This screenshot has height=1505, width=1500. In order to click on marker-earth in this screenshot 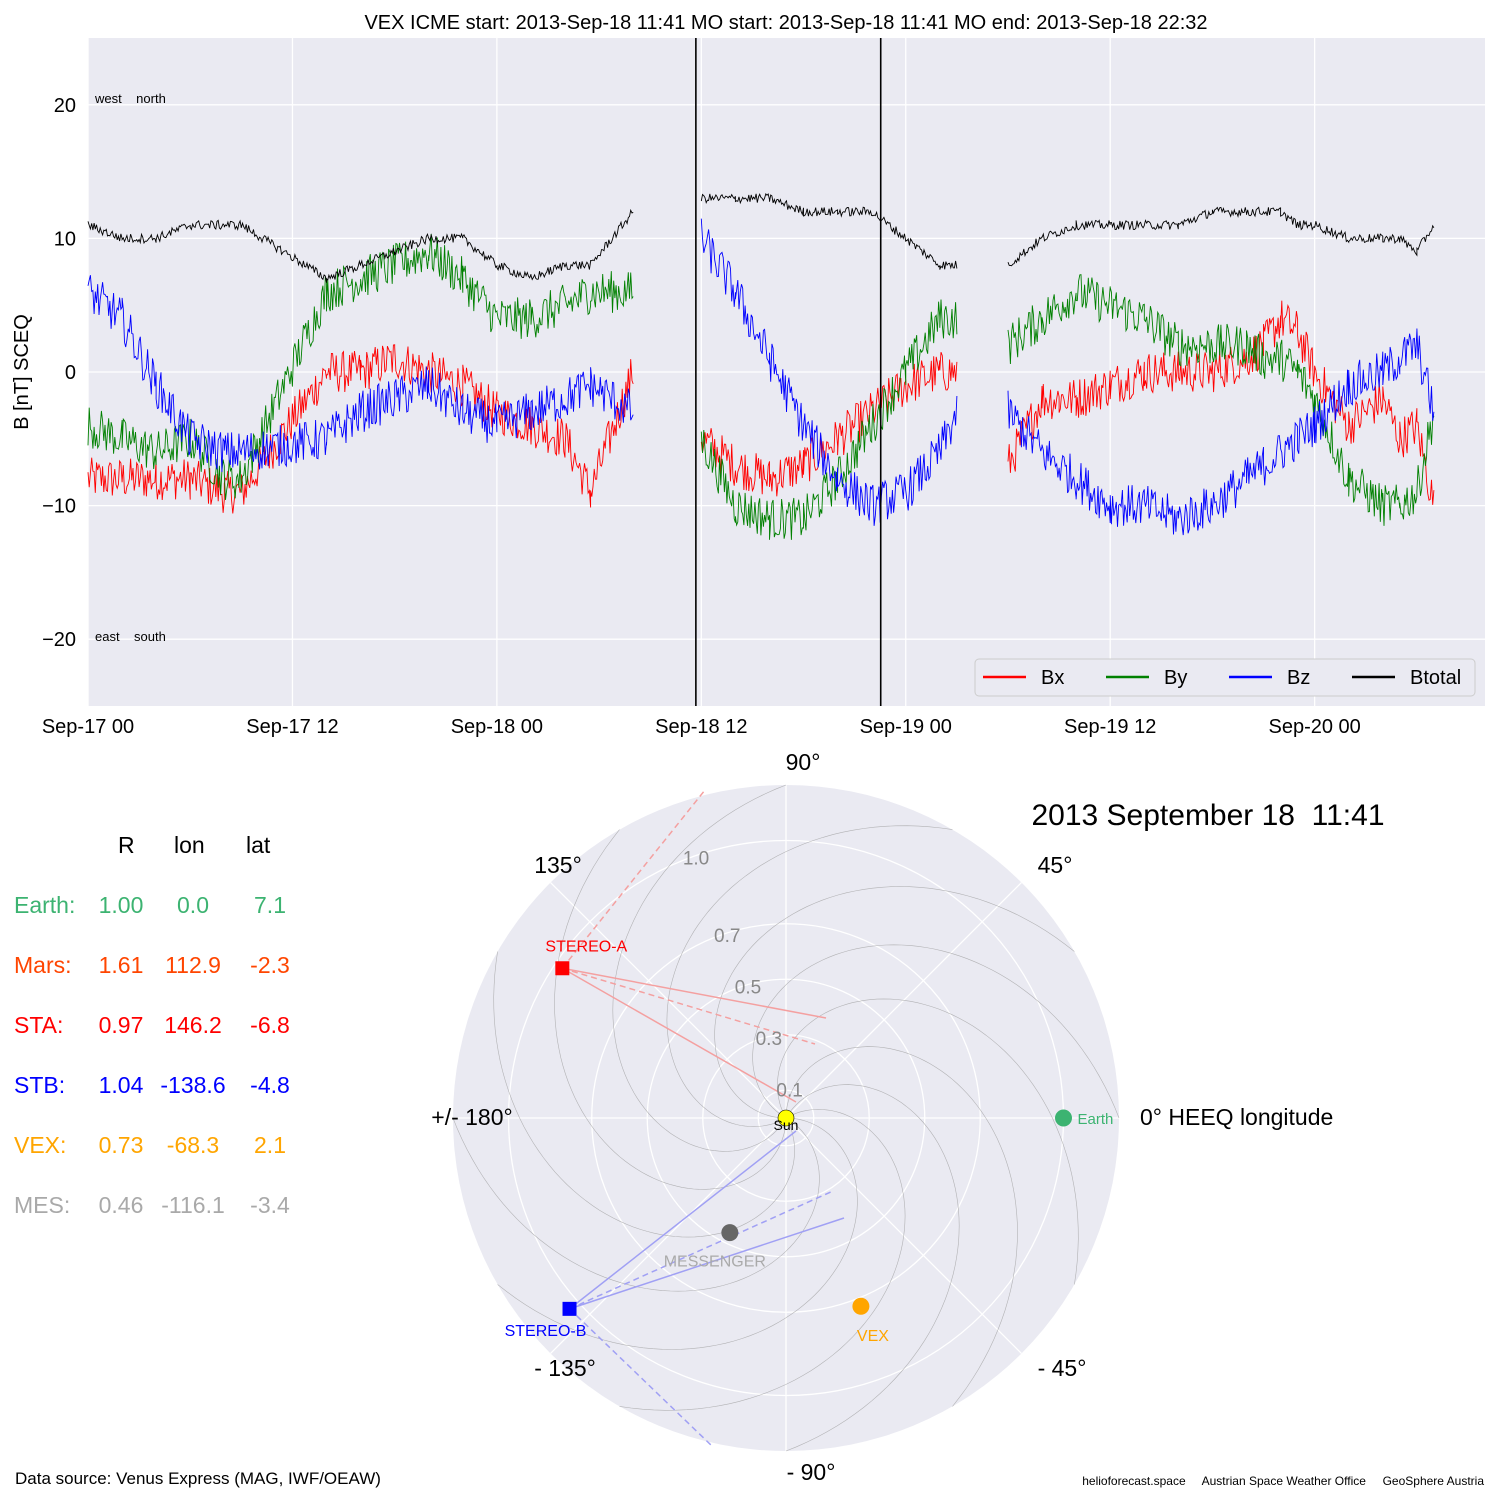, I will do `click(1063, 1118)`.